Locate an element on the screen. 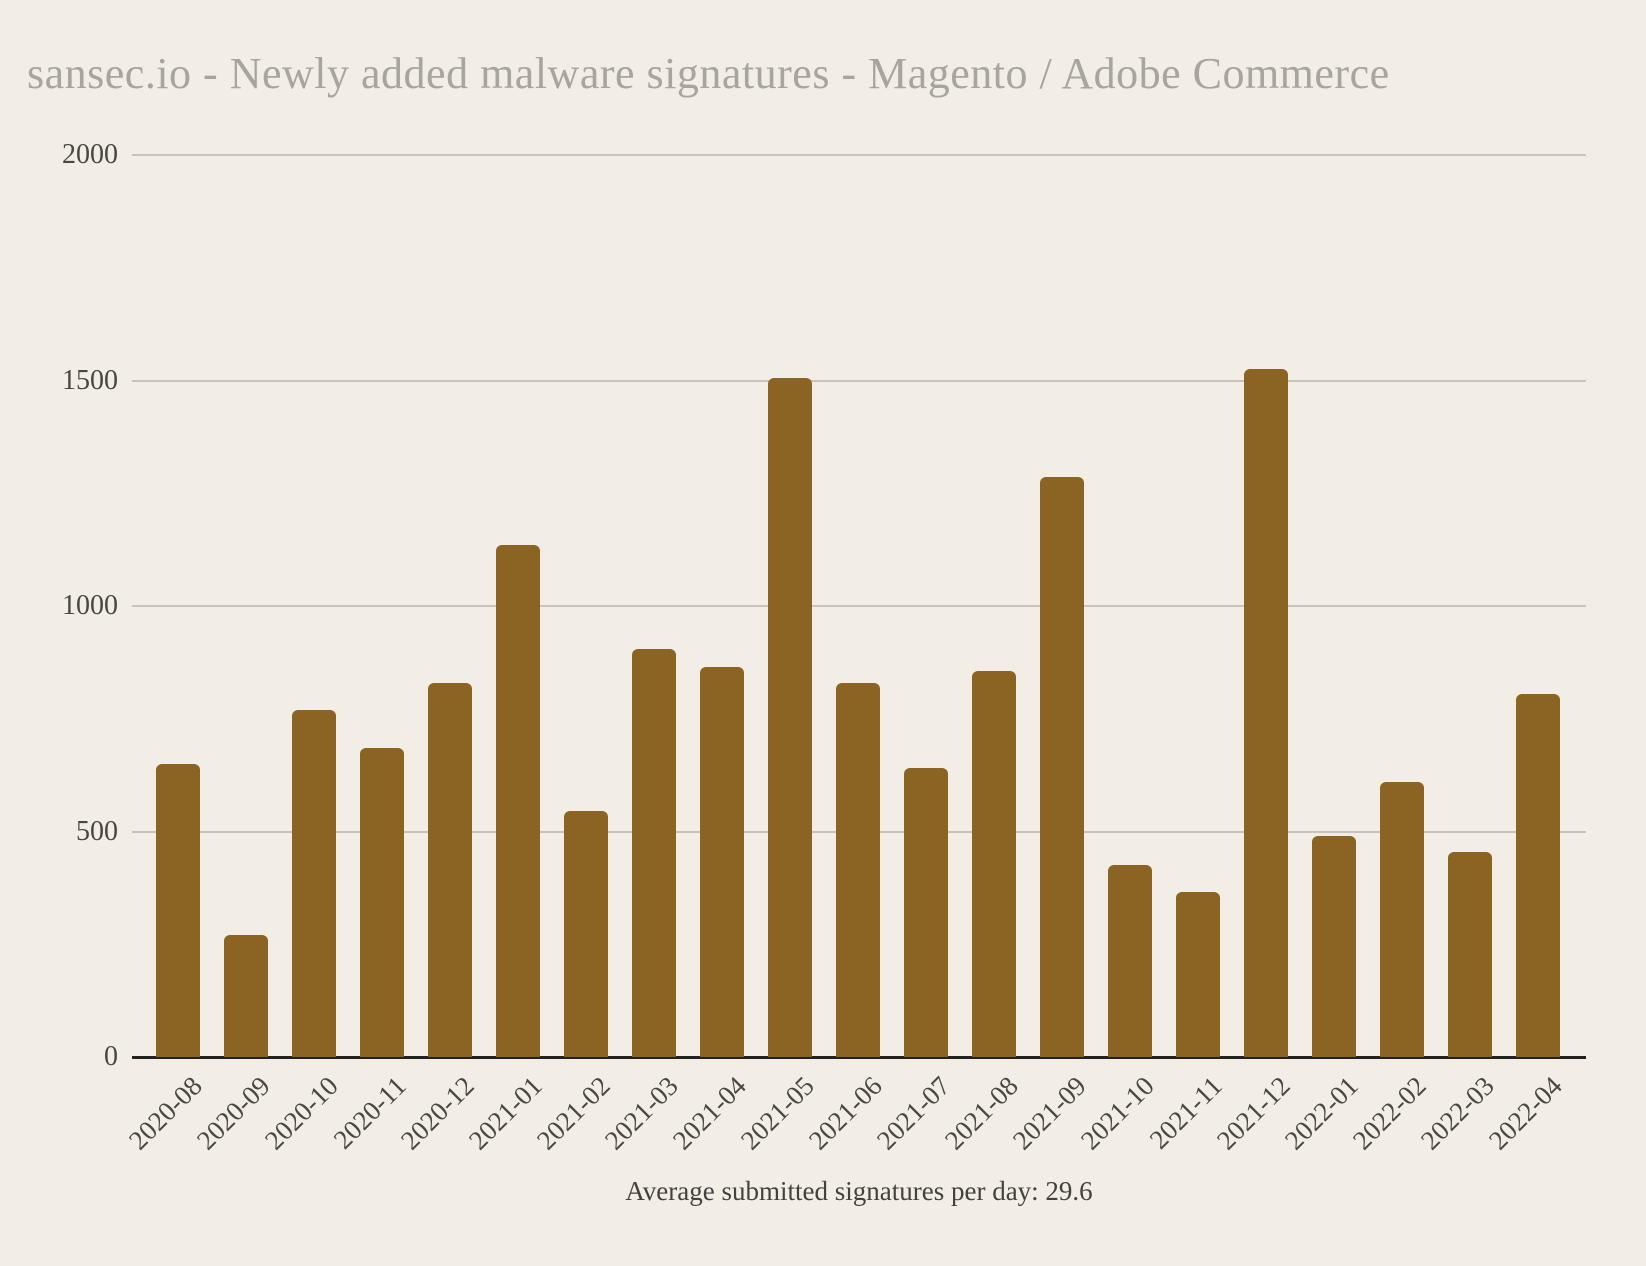 The width and height of the screenshot is (1646, 1266). x-axis-line is located at coordinates (859, 1057).